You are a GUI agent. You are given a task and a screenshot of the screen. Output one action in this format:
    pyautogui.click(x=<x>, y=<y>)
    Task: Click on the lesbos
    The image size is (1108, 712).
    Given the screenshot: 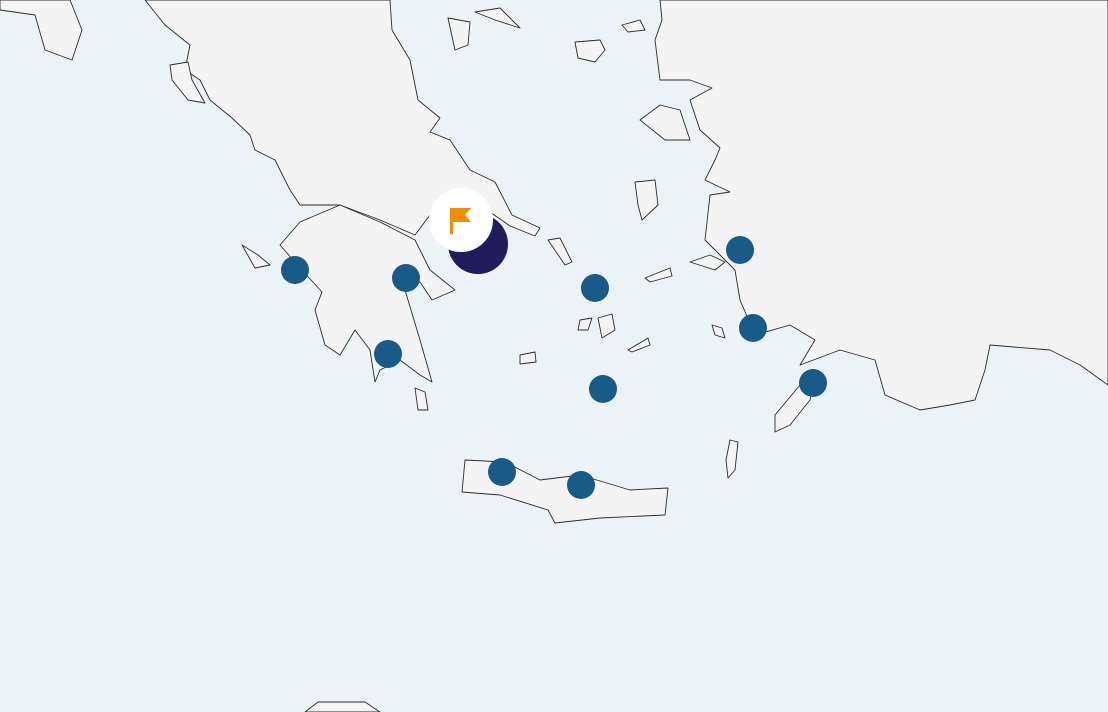 What is the action you would take?
    pyautogui.click(x=665, y=122)
    